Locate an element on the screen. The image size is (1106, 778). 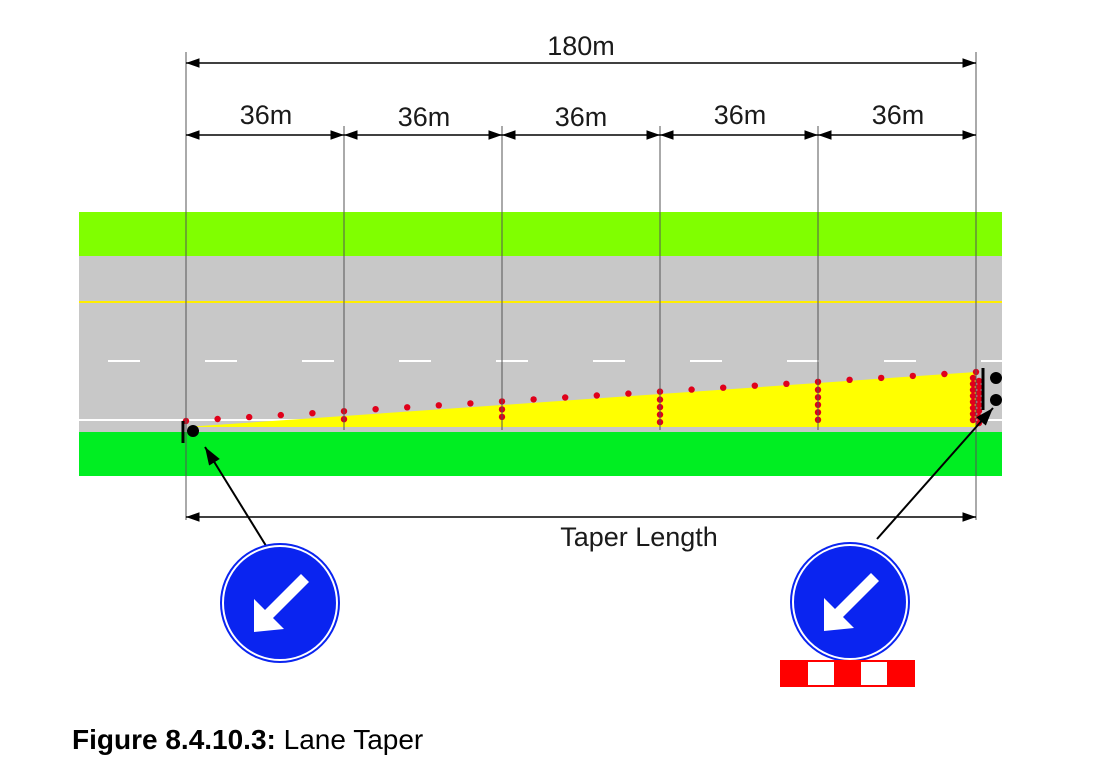
red-white-plate-icon is located at coordinates (847, 673).